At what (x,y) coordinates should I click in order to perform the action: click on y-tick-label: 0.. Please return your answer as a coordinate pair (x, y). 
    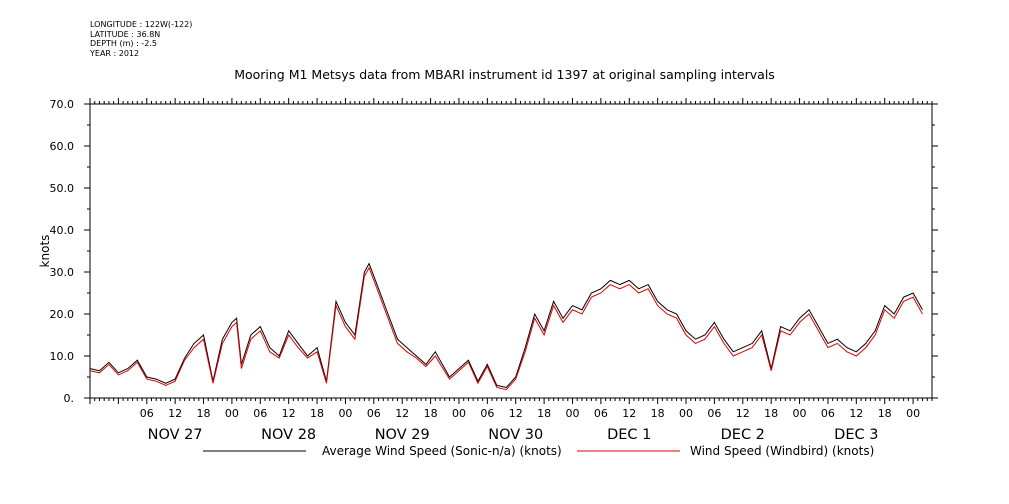
    Looking at the image, I should click on (69, 398).